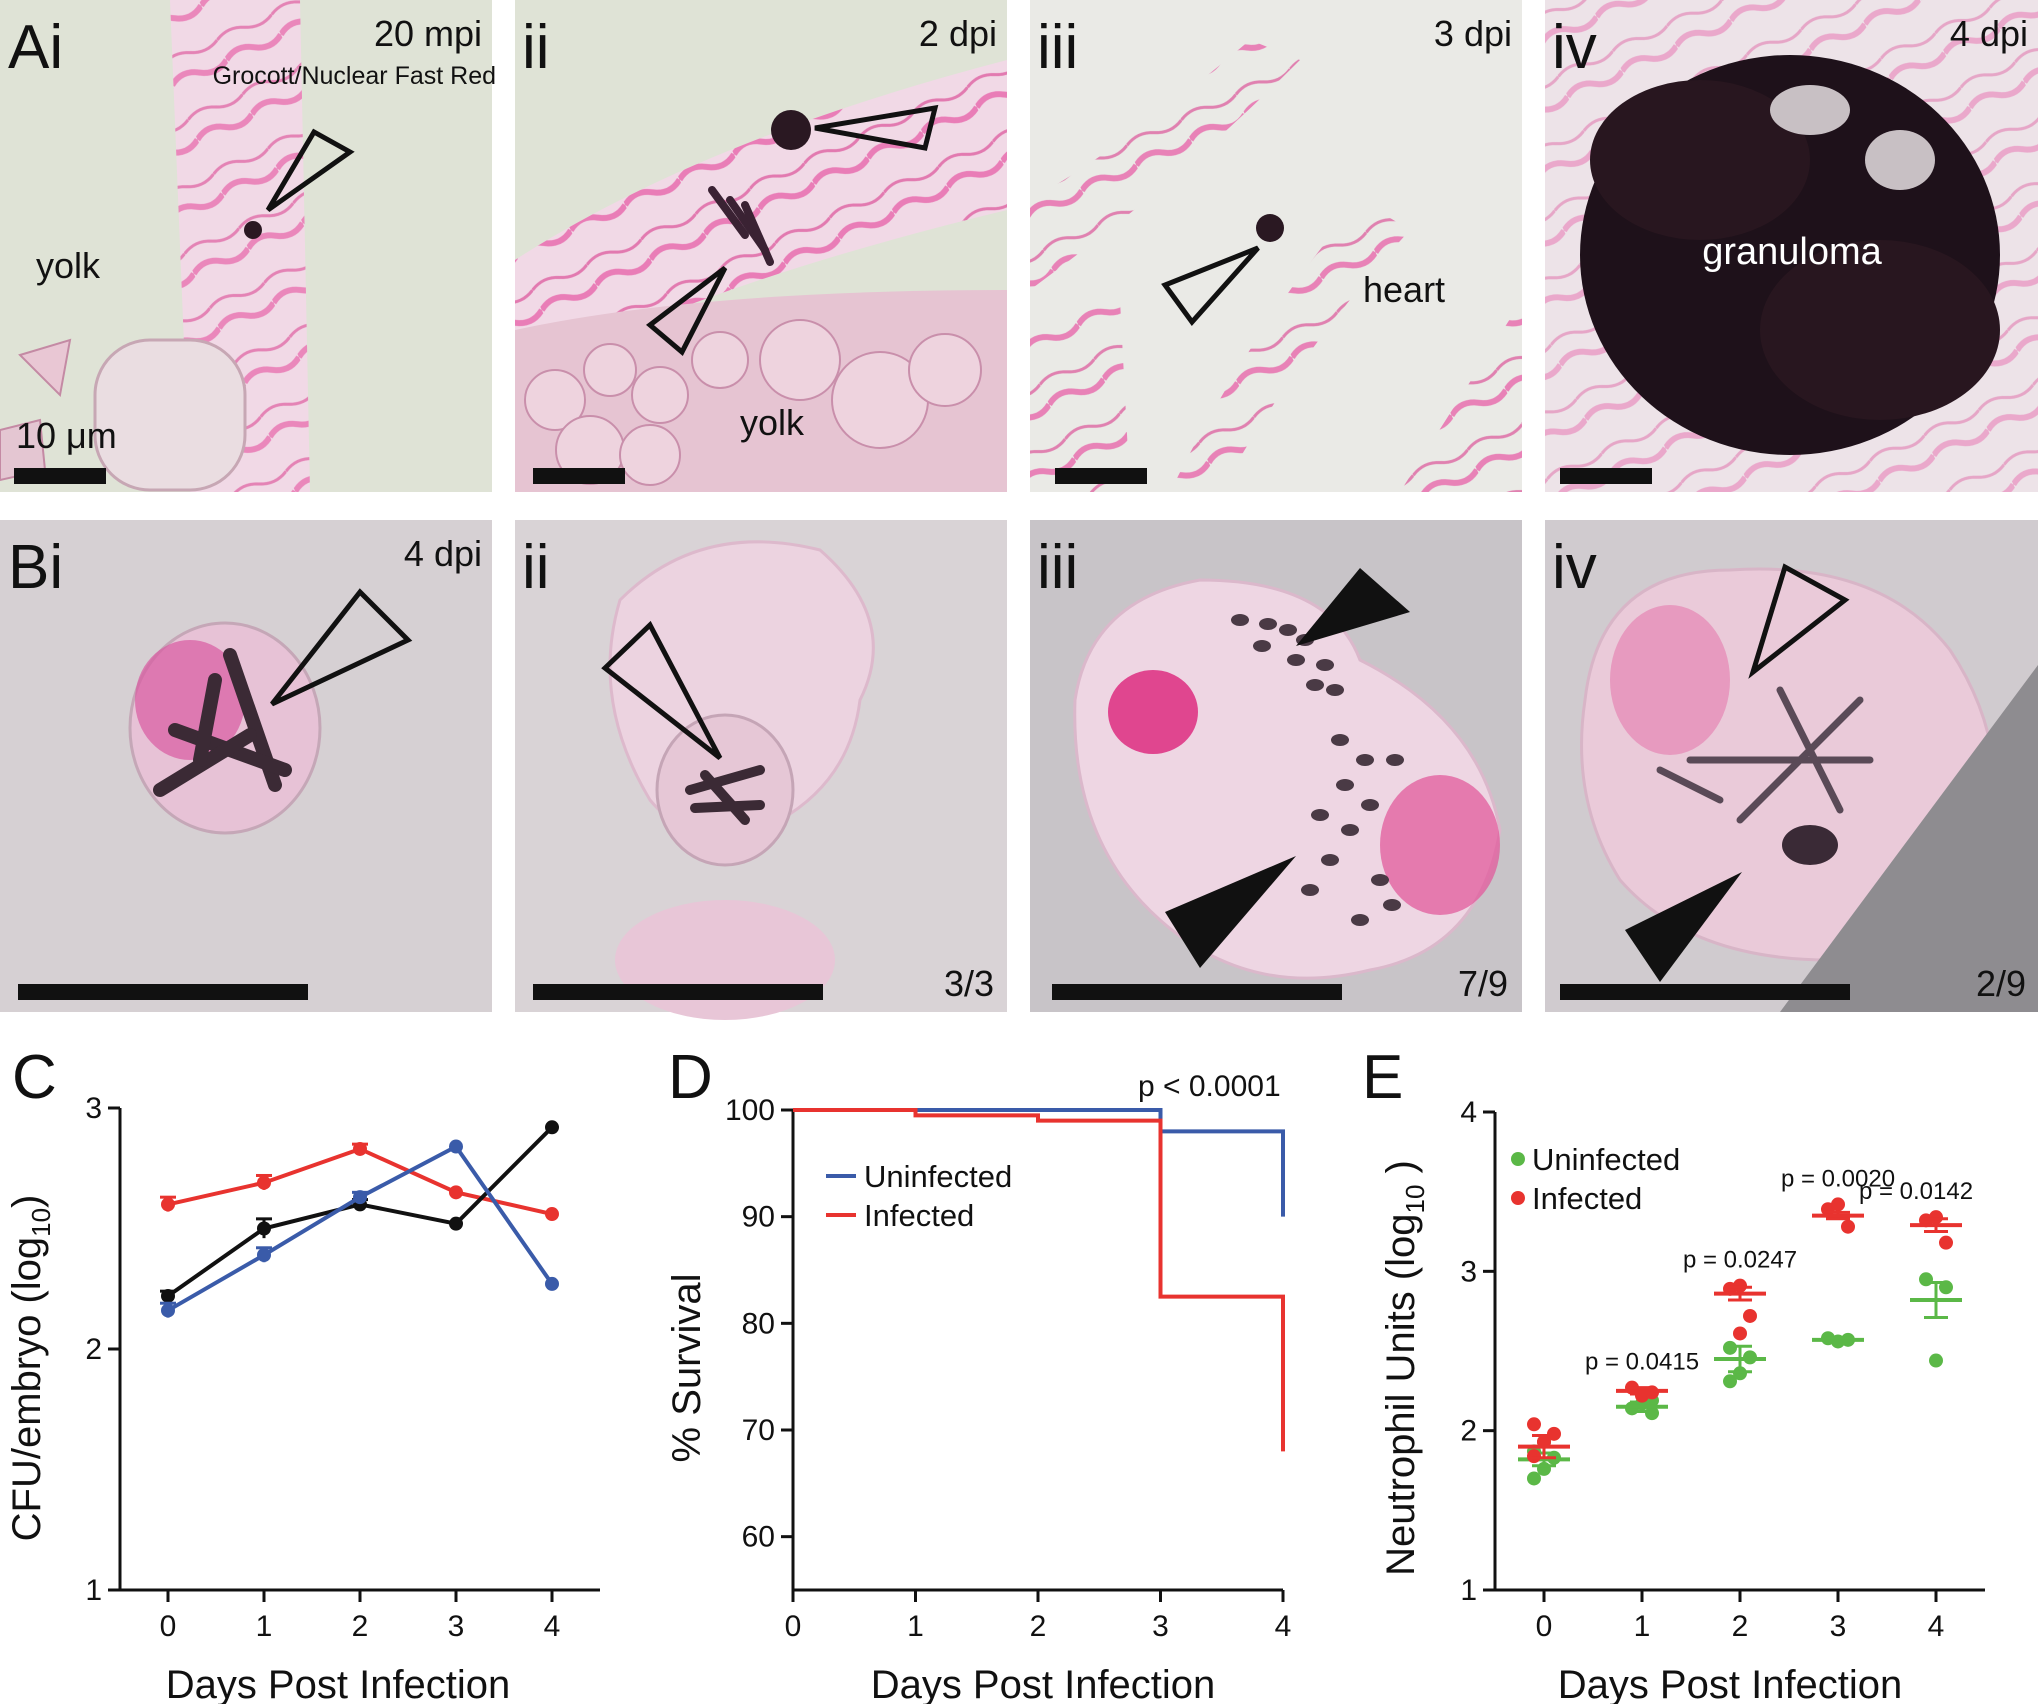 The width and height of the screenshot is (2038, 1704). Describe the element at coordinates (354, 76) in the screenshot. I see `stain-label: Grocott/Nuclear Fast Red` at that location.